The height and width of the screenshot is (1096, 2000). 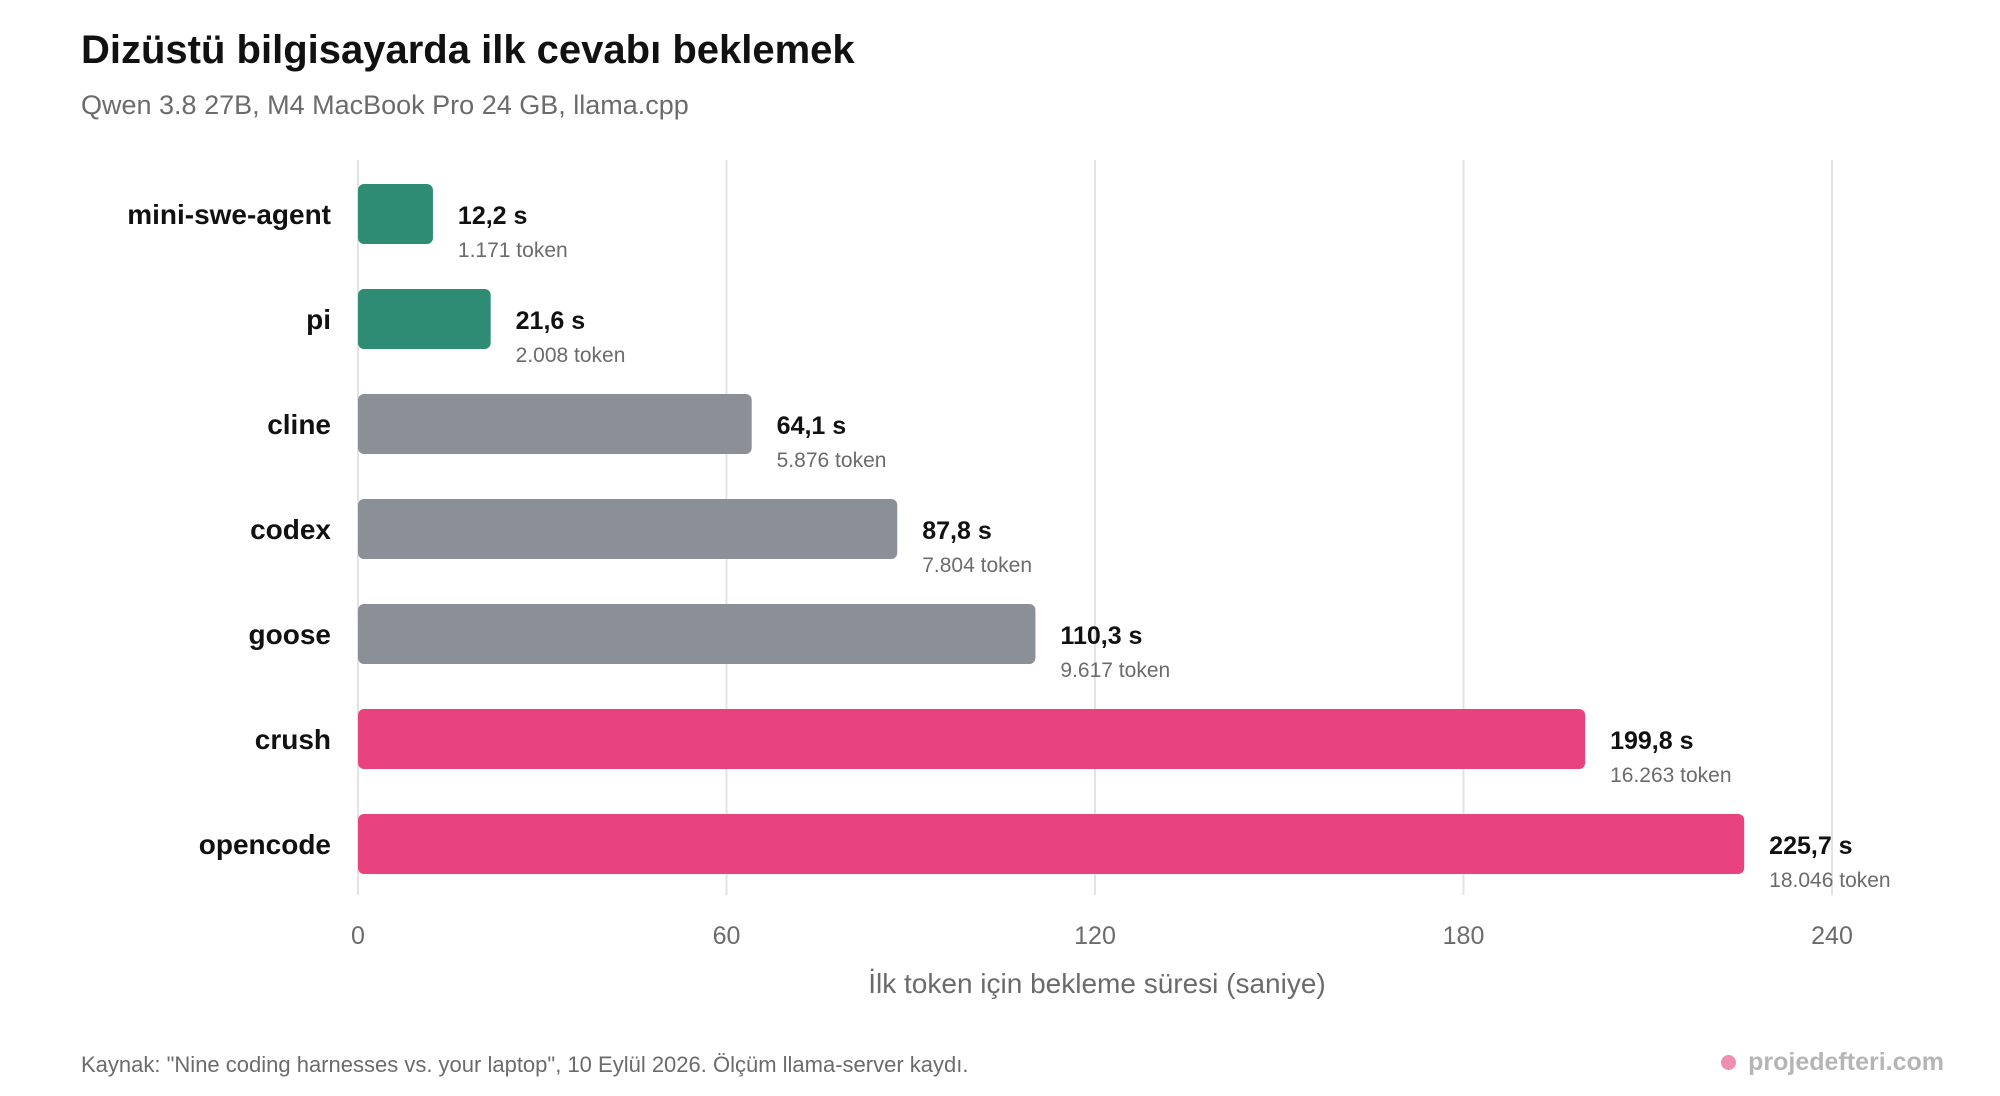 What do you see at coordinates (293, 739) in the screenshot?
I see `category-label: crush` at bounding box center [293, 739].